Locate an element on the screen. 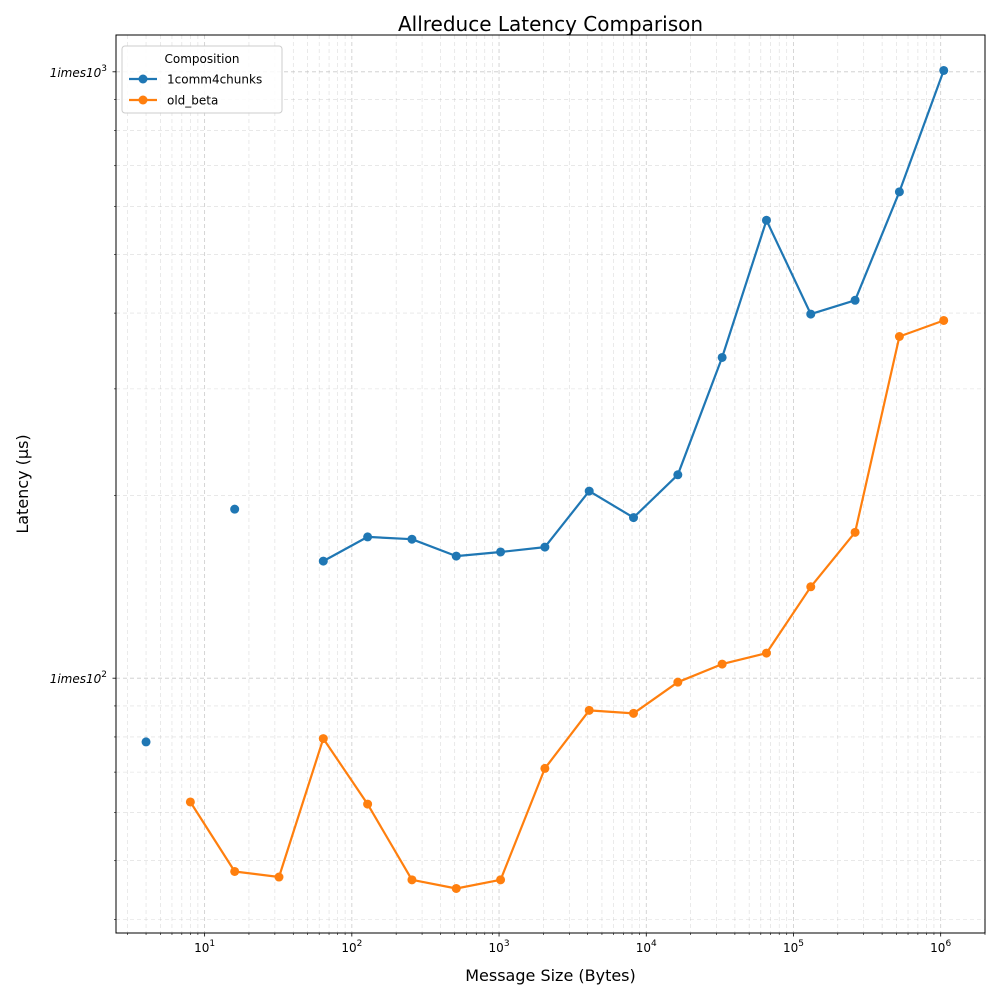 Image resolution: width=1000 pixels, height=1000 pixels. x-axis-title: Message Size (Bytes) is located at coordinates (550, 975).